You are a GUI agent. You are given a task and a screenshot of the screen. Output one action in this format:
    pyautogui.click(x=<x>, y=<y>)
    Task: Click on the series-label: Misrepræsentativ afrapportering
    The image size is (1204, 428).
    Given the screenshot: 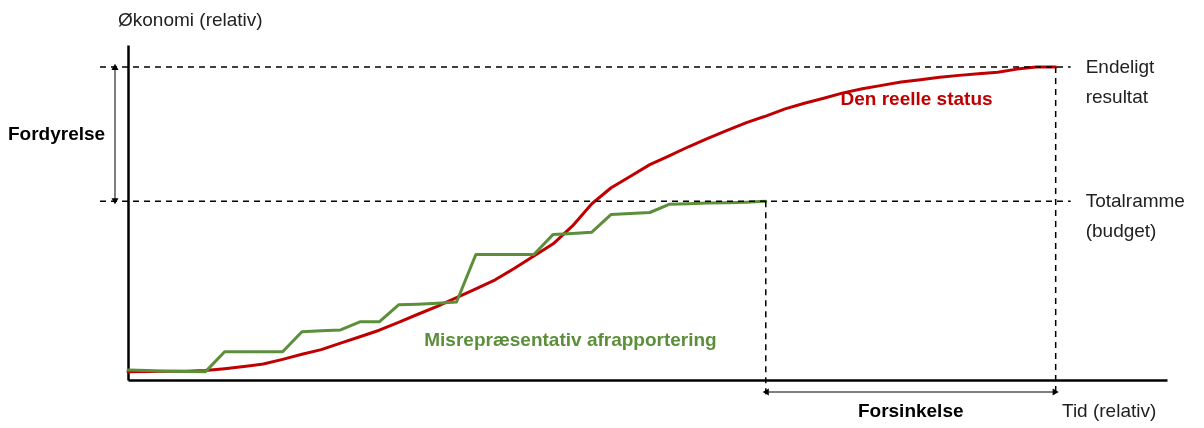 What is the action you would take?
    pyautogui.click(x=570, y=340)
    